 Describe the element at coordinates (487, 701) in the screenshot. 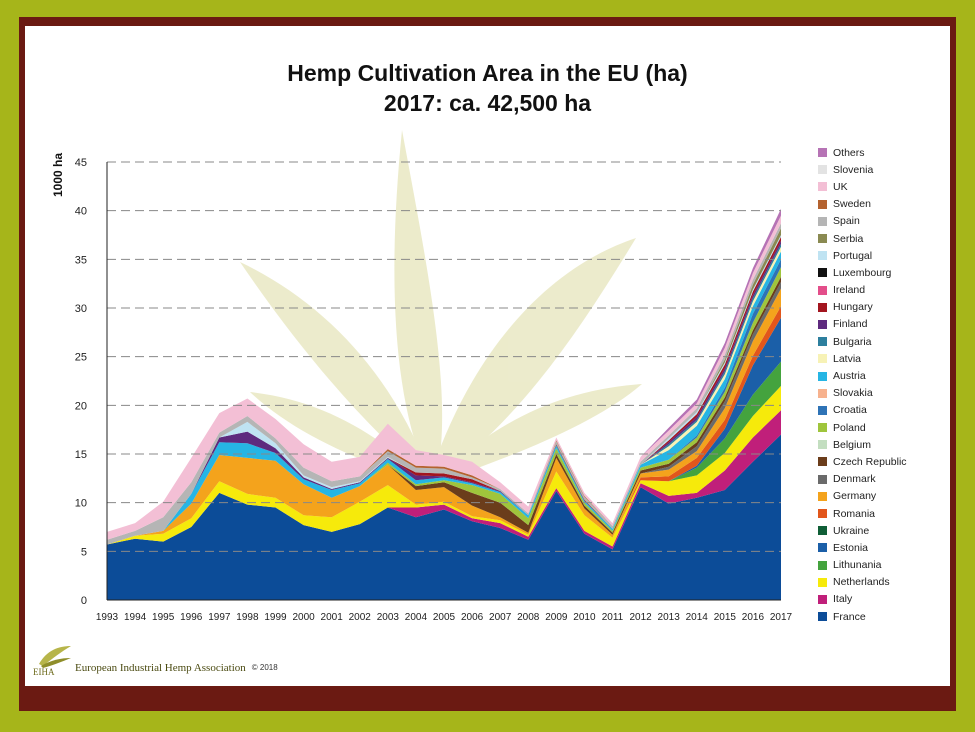

I see `bottom-strip` at that location.